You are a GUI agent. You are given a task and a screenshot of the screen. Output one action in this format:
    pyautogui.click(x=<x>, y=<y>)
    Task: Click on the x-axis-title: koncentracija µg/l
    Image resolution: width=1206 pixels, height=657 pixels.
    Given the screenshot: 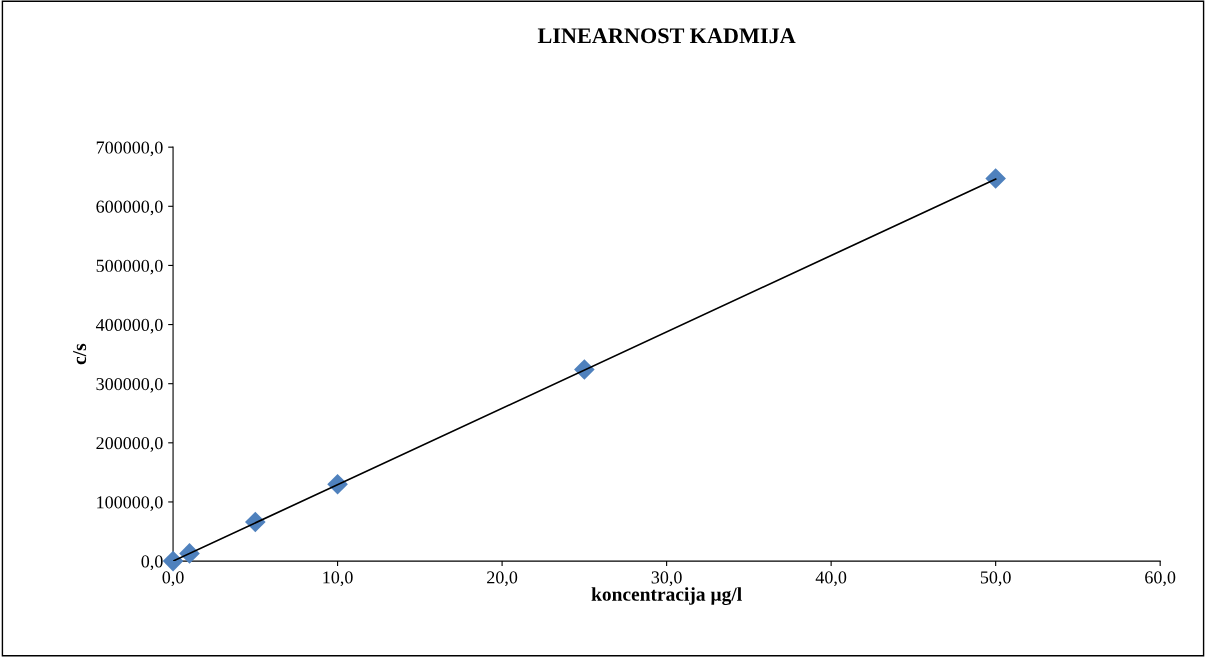 What is the action you would take?
    pyautogui.click(x=666, y=596)
    